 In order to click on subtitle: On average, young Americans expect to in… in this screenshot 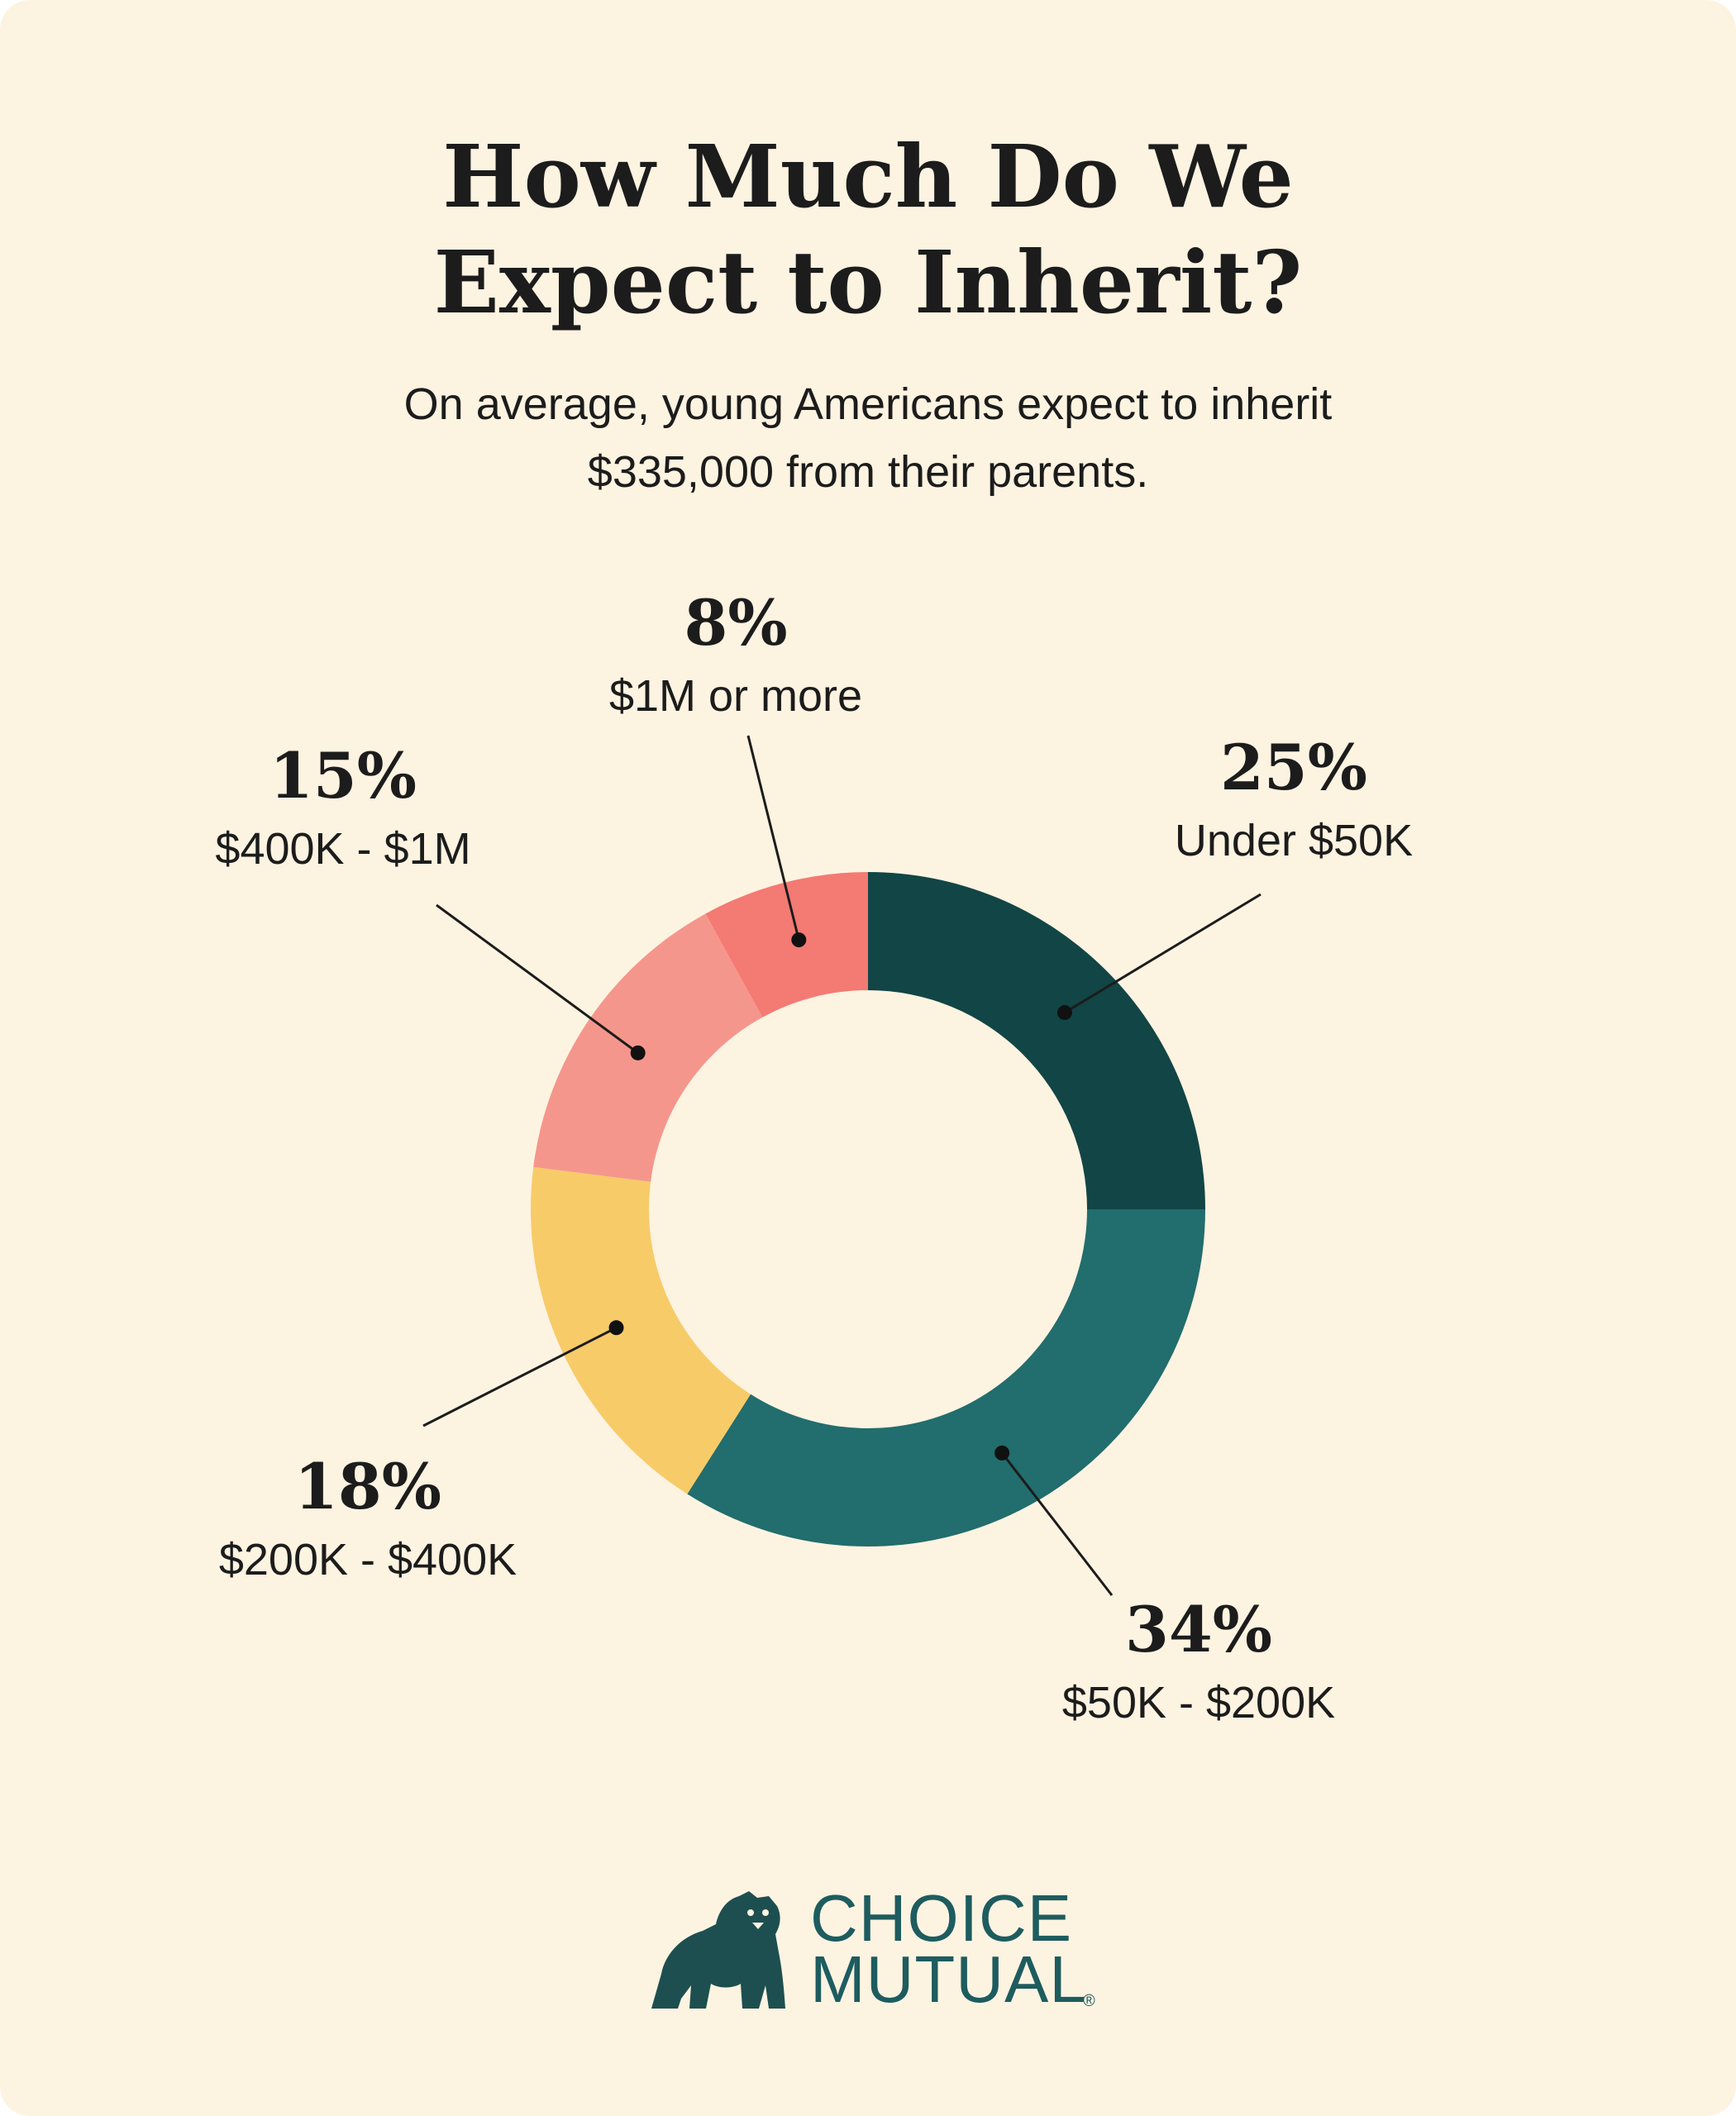, I will do `click(868, 438)`.